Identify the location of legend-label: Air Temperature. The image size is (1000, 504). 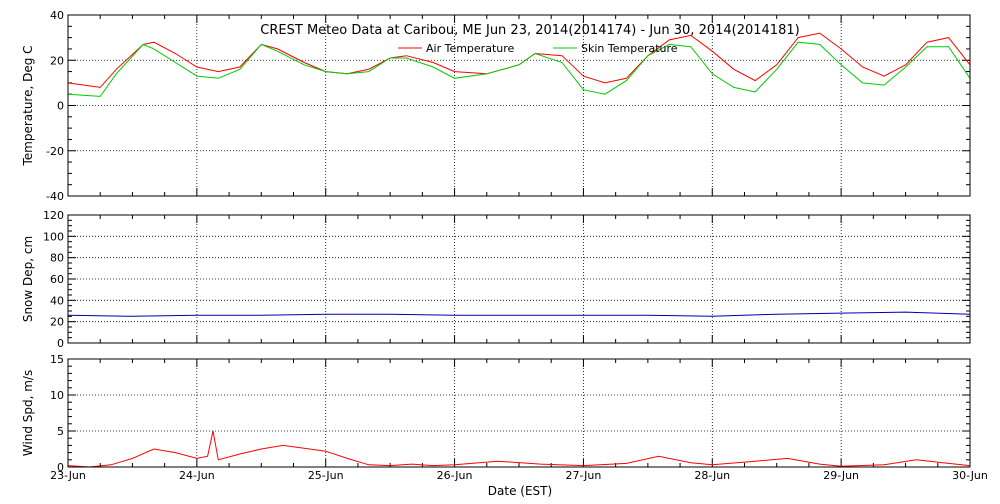
(470, 48).